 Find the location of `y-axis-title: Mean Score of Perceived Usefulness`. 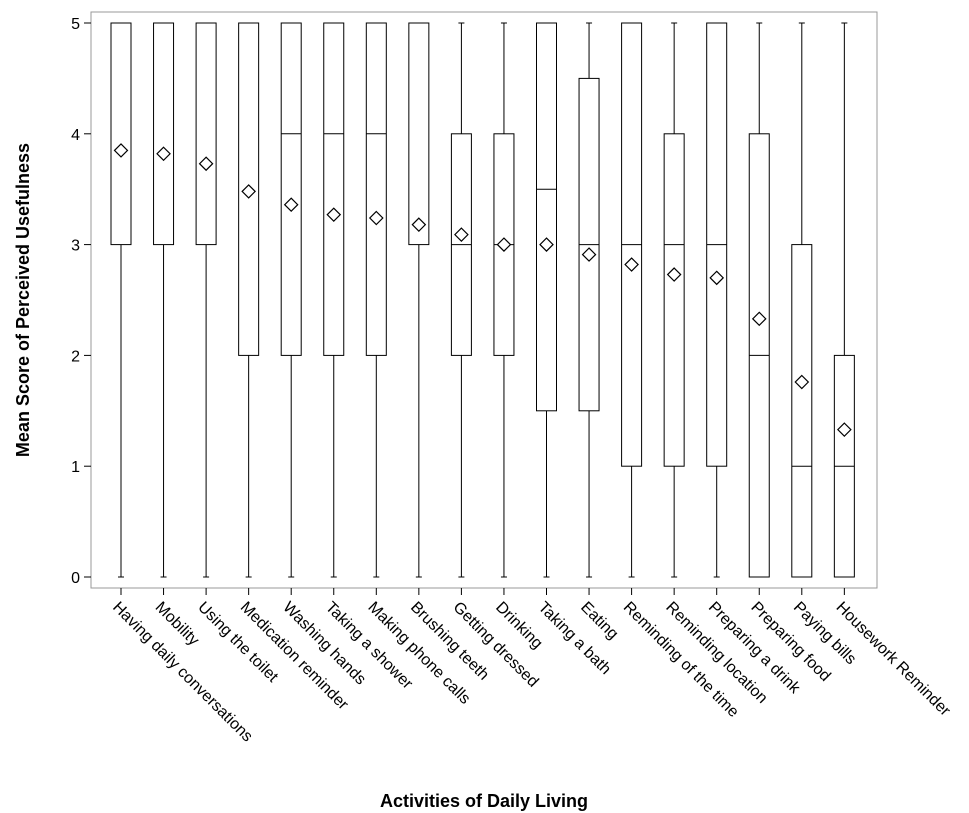

y-axis-title: Mean Score of Perceived Usefulness is located at coordinates (23, 300).